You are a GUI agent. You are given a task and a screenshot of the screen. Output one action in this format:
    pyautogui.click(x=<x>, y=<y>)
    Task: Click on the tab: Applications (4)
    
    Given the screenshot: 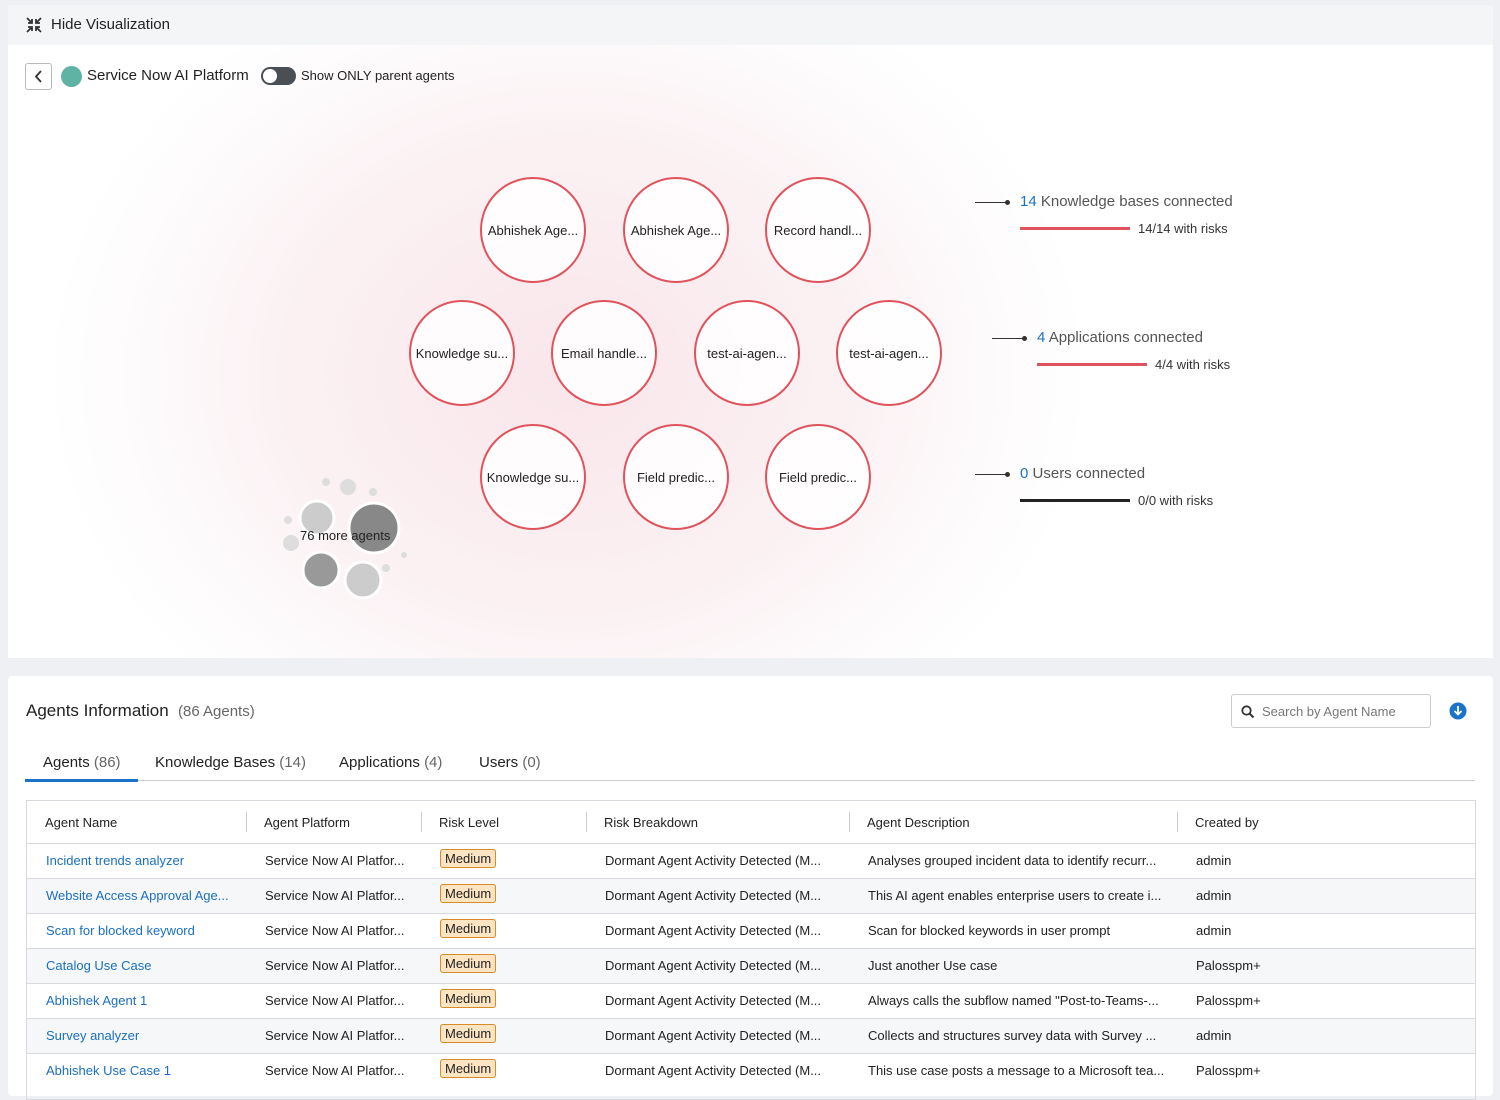 What is the action you would take?
    pyautogui.click(x=390, y=762)
    